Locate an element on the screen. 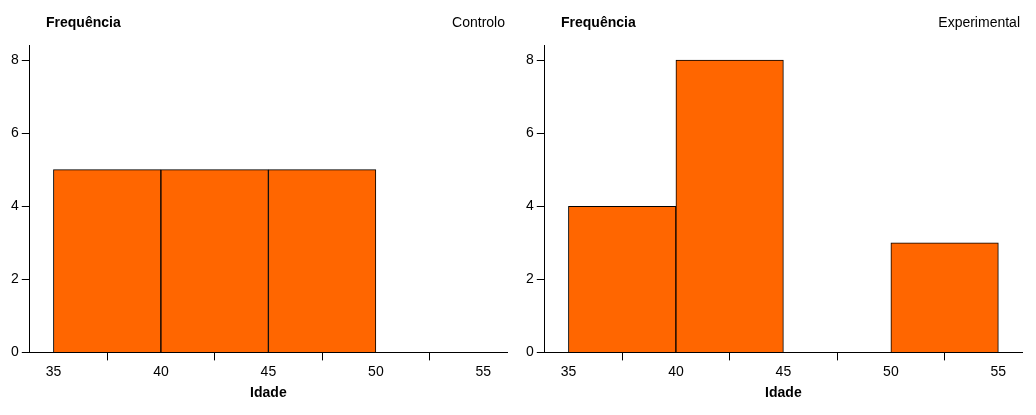  chart-title: Controlo is located at coordinates (478, 23).